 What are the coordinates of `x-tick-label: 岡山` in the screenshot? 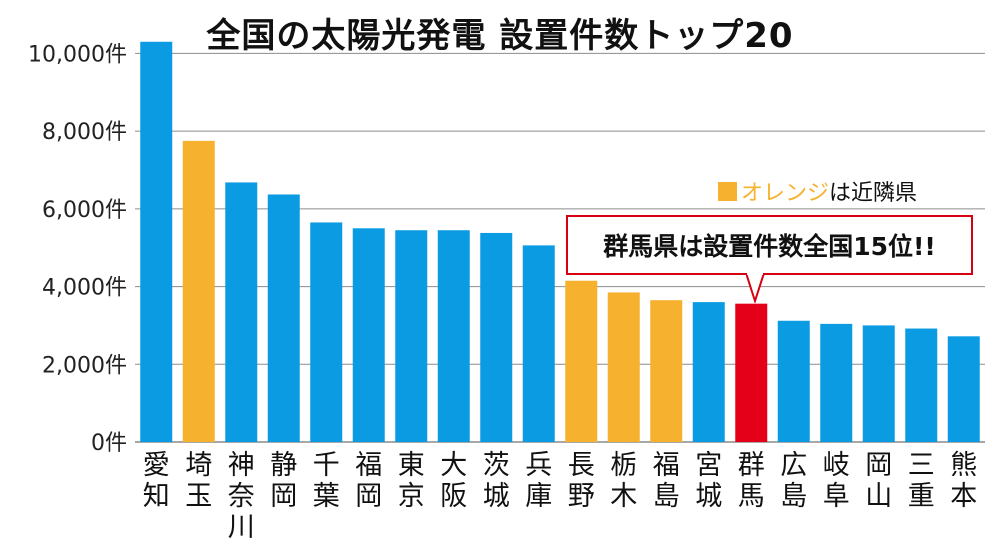 It's located at (878, 481).